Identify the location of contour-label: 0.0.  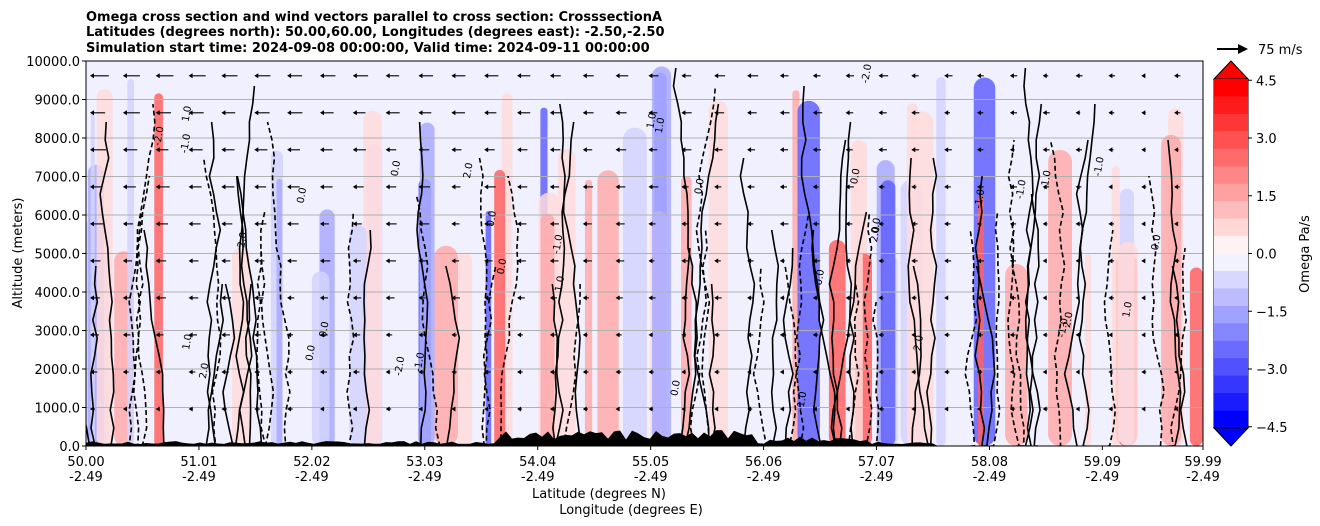
(1157, 243).